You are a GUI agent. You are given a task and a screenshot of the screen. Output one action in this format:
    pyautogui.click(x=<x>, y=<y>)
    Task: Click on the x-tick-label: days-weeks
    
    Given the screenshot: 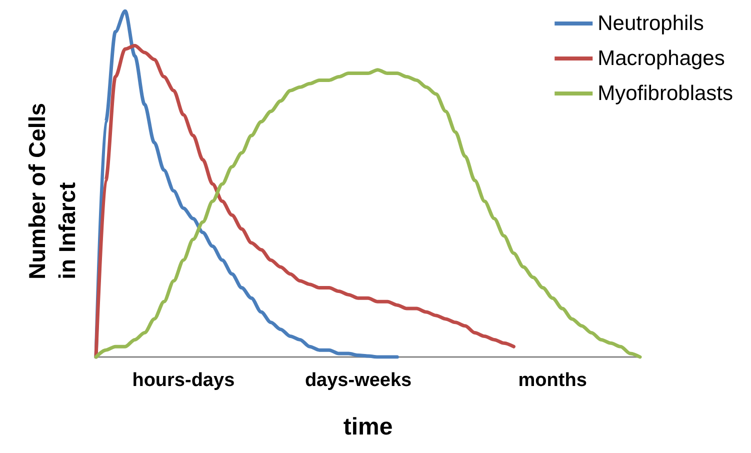 What is the action you would take?
    pyautogui.click(x=358, y=380)
    